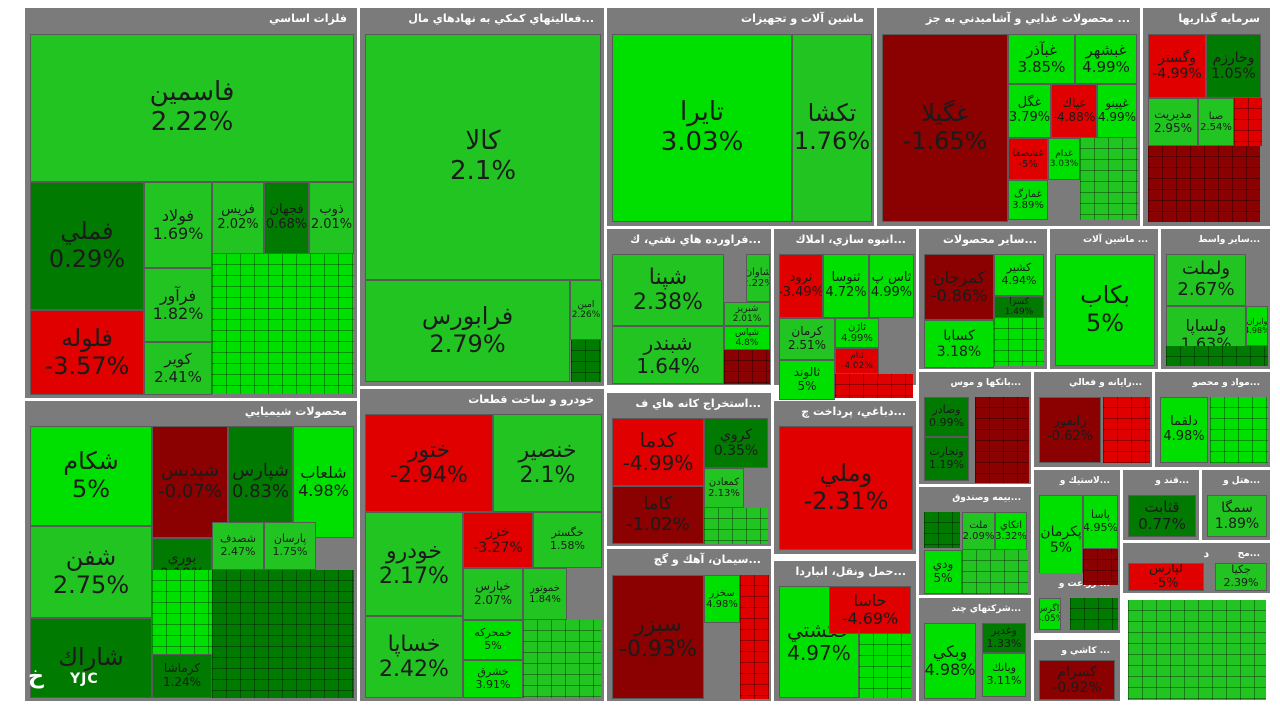 This screenshot has height=720, width=1280. I want to click on stock-tile: شپارس 0.83%, so click(260, 482).